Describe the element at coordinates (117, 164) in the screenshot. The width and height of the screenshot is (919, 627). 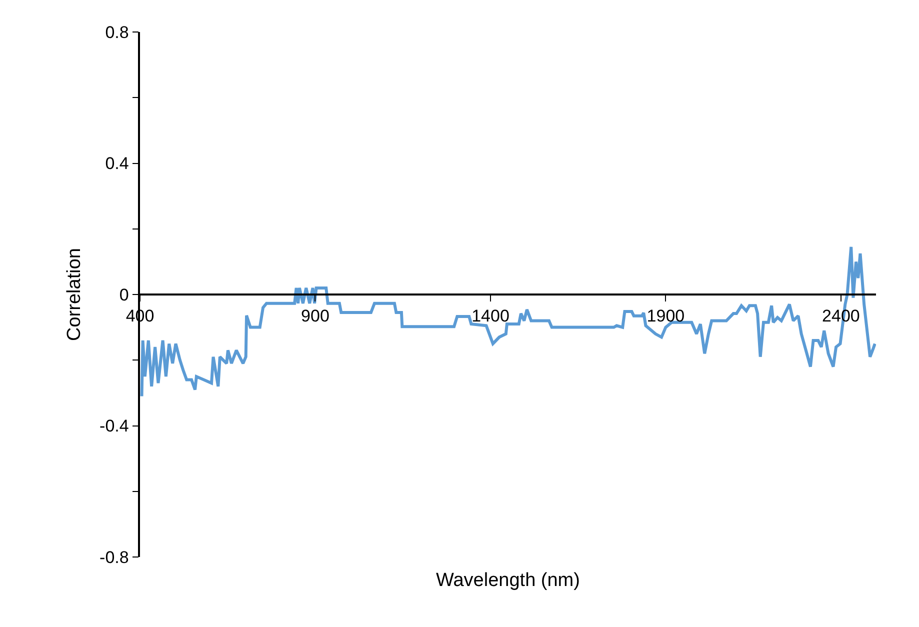
I see `y-tick-label: 0.4` at that location.